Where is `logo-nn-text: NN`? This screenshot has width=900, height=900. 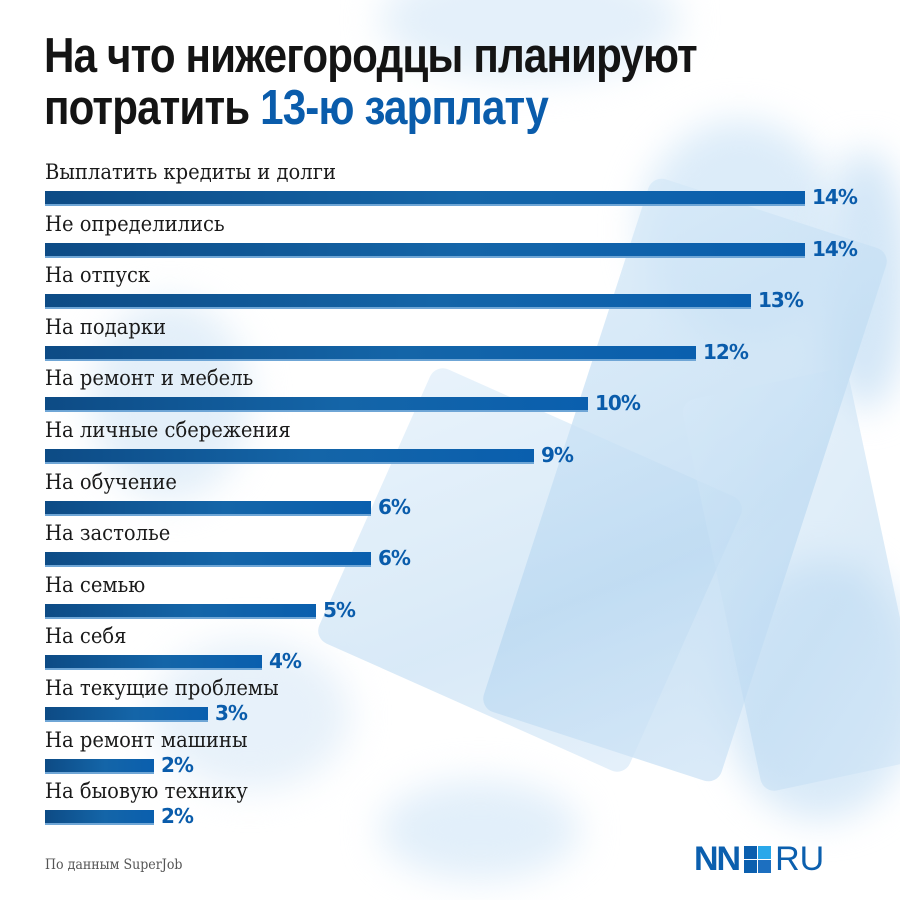
logo-nn-text: NN is located at coordinates (717, 859).